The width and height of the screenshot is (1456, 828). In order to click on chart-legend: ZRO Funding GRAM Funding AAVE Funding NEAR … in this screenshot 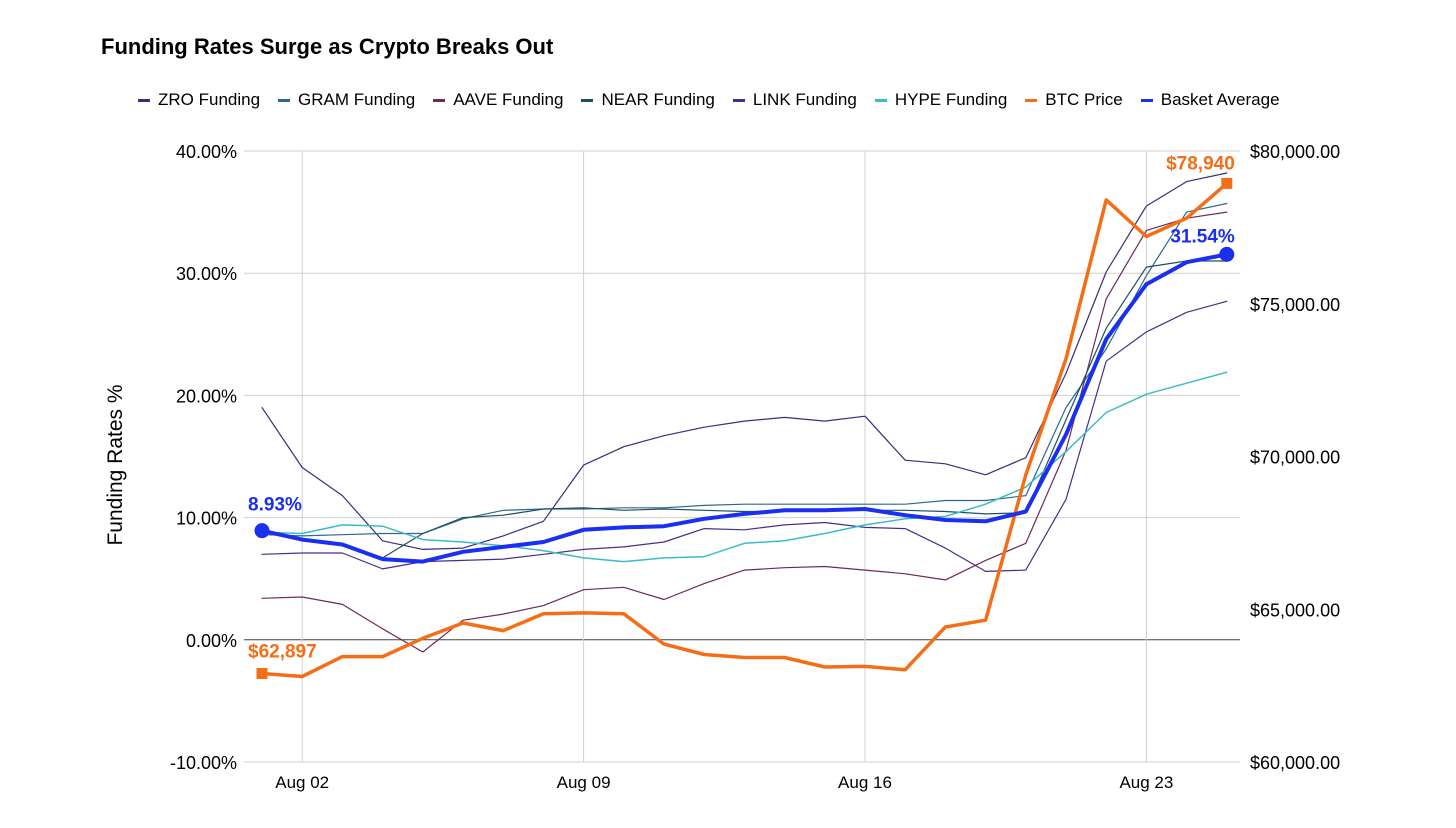, I will do `click(709, 100)`.